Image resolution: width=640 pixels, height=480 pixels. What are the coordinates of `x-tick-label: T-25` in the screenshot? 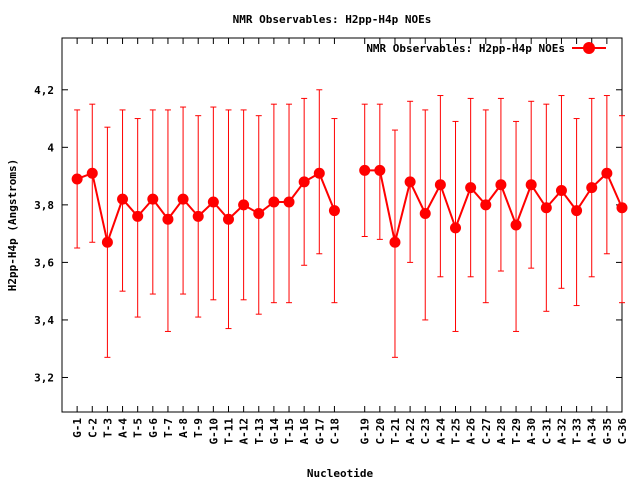 It's located at (456, 431).